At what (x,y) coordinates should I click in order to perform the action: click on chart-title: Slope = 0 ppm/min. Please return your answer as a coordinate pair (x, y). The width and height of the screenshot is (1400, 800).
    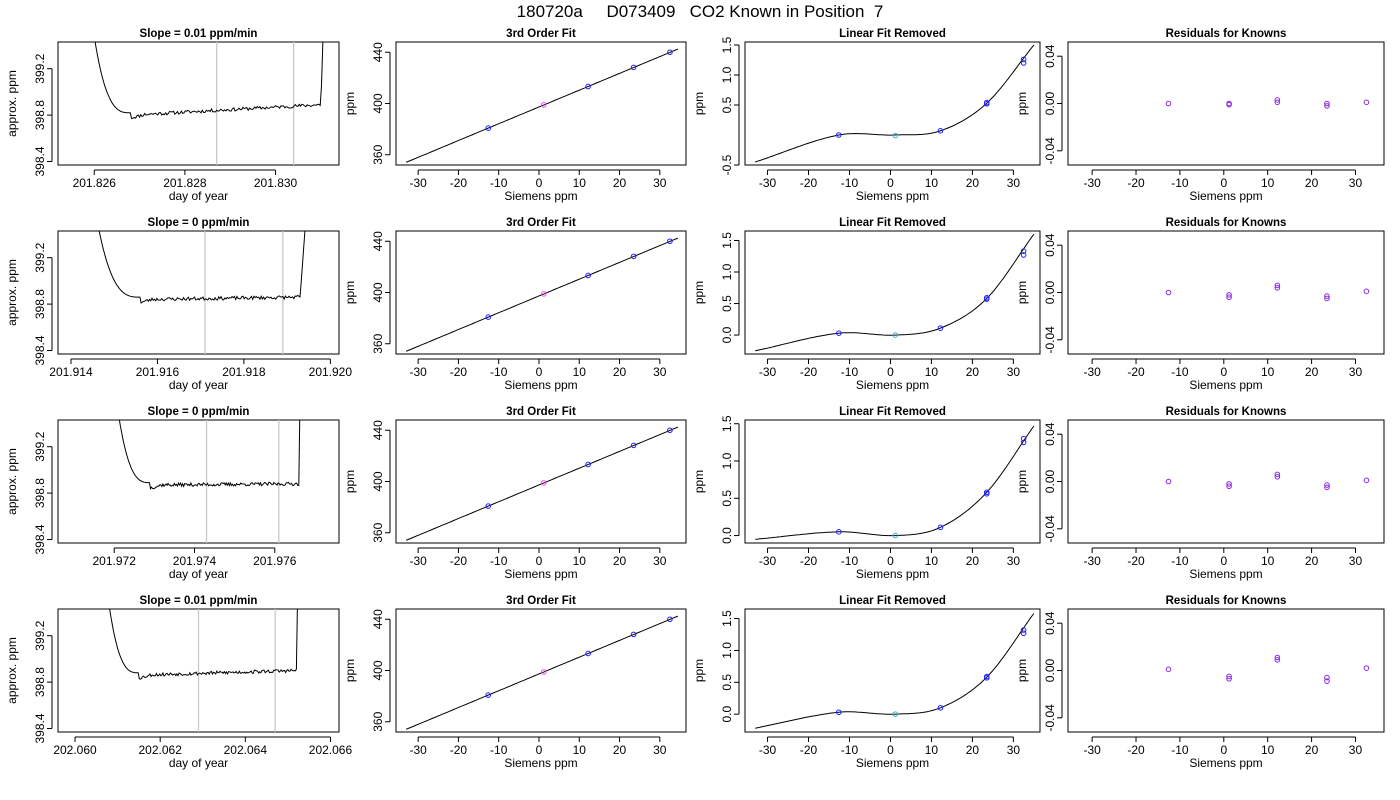
    Looking at the image, I should click on (199, 223).